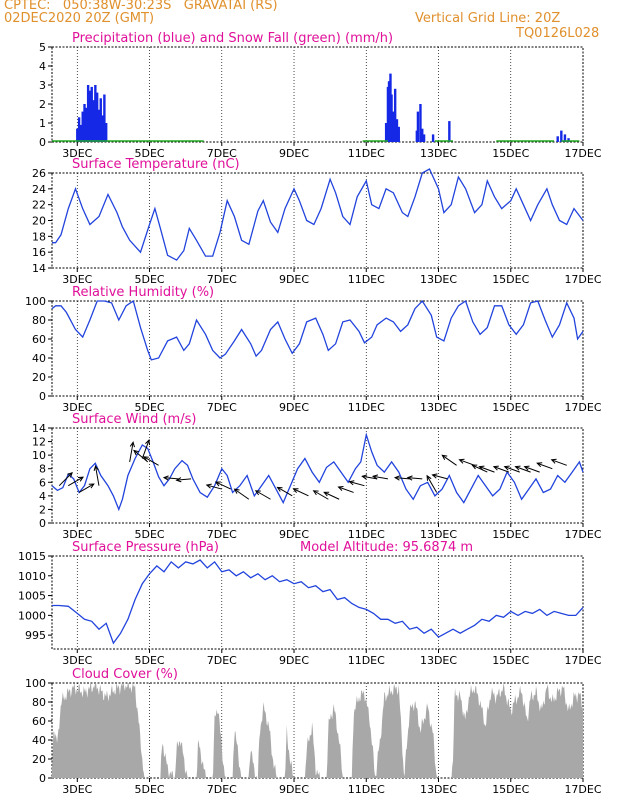  Describe the element at coordinates (39, 721) in the screenshot. I see `y-tick-label: 60` at that location.